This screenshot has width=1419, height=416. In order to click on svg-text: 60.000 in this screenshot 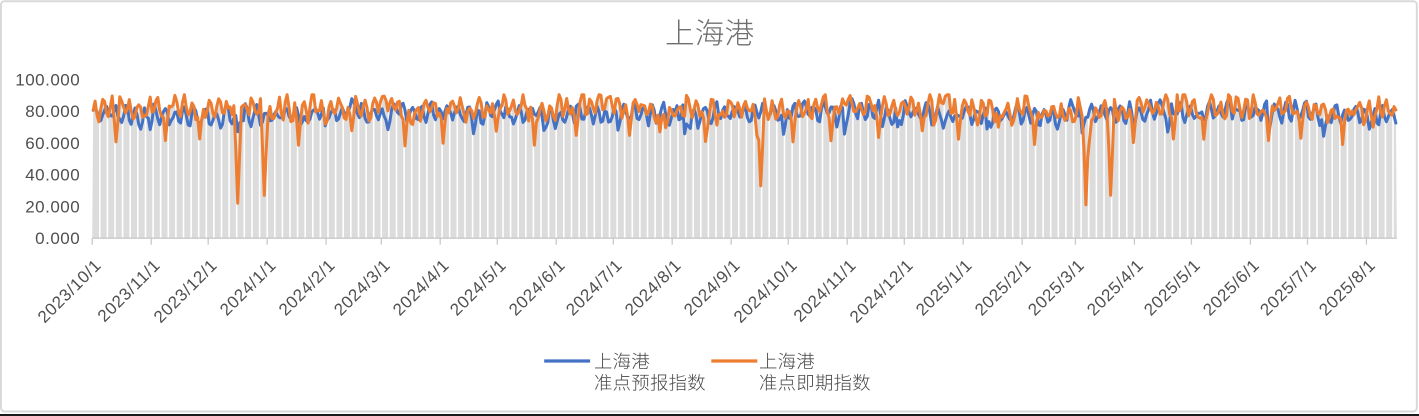, I will do `click(52, 143)`.